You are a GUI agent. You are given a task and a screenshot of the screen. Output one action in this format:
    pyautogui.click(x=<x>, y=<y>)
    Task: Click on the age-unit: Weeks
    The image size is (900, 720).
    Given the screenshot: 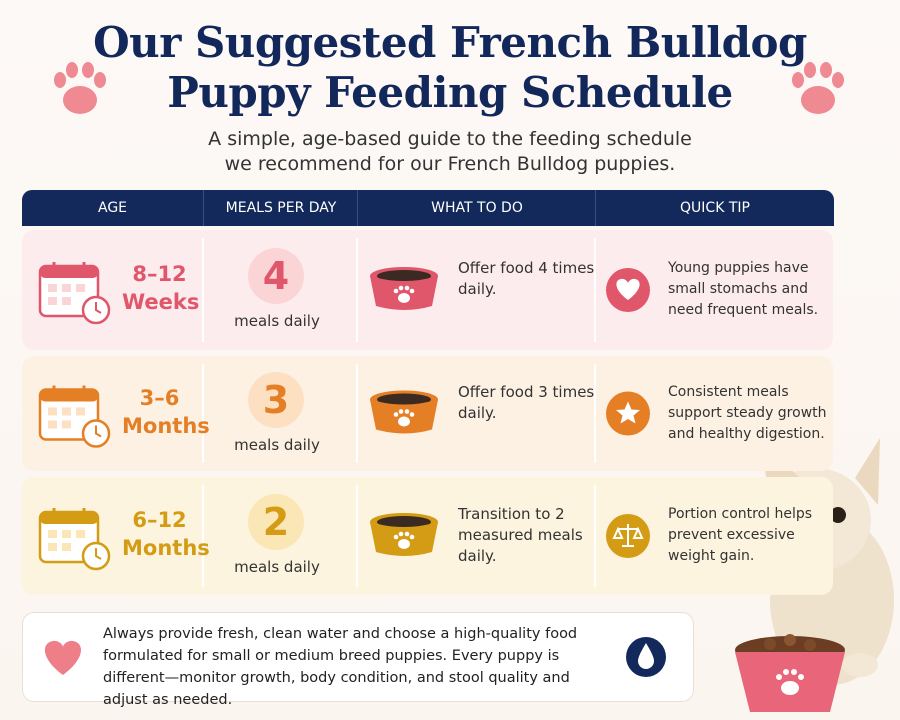 What is the action you would take?
    pyautogui.click(x=161, y=302)
    